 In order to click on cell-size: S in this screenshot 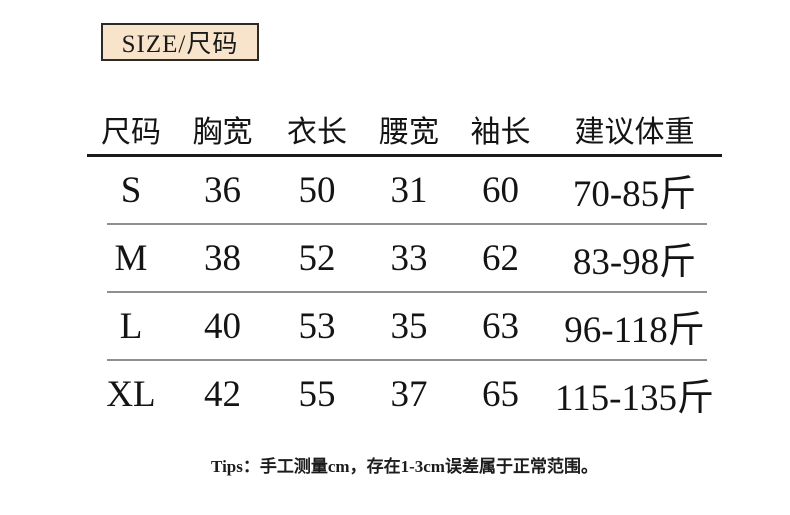, I will do `click(131, 190)`.